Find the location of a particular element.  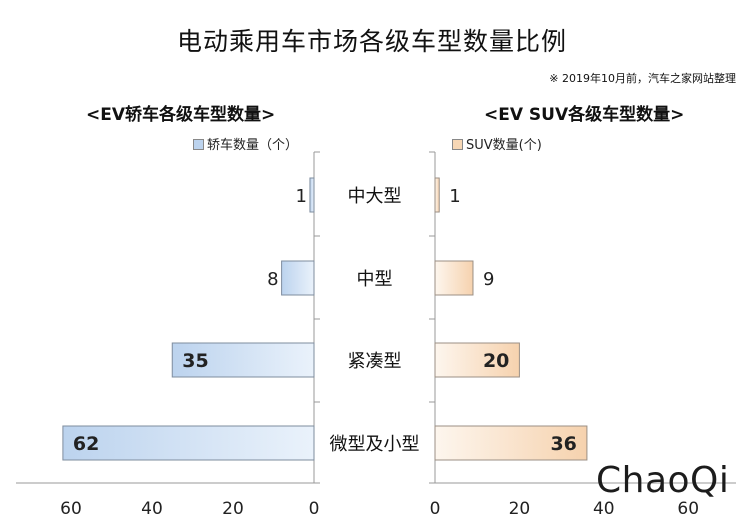

category-label: 紧凑型 is located at coordinates (375, 361).